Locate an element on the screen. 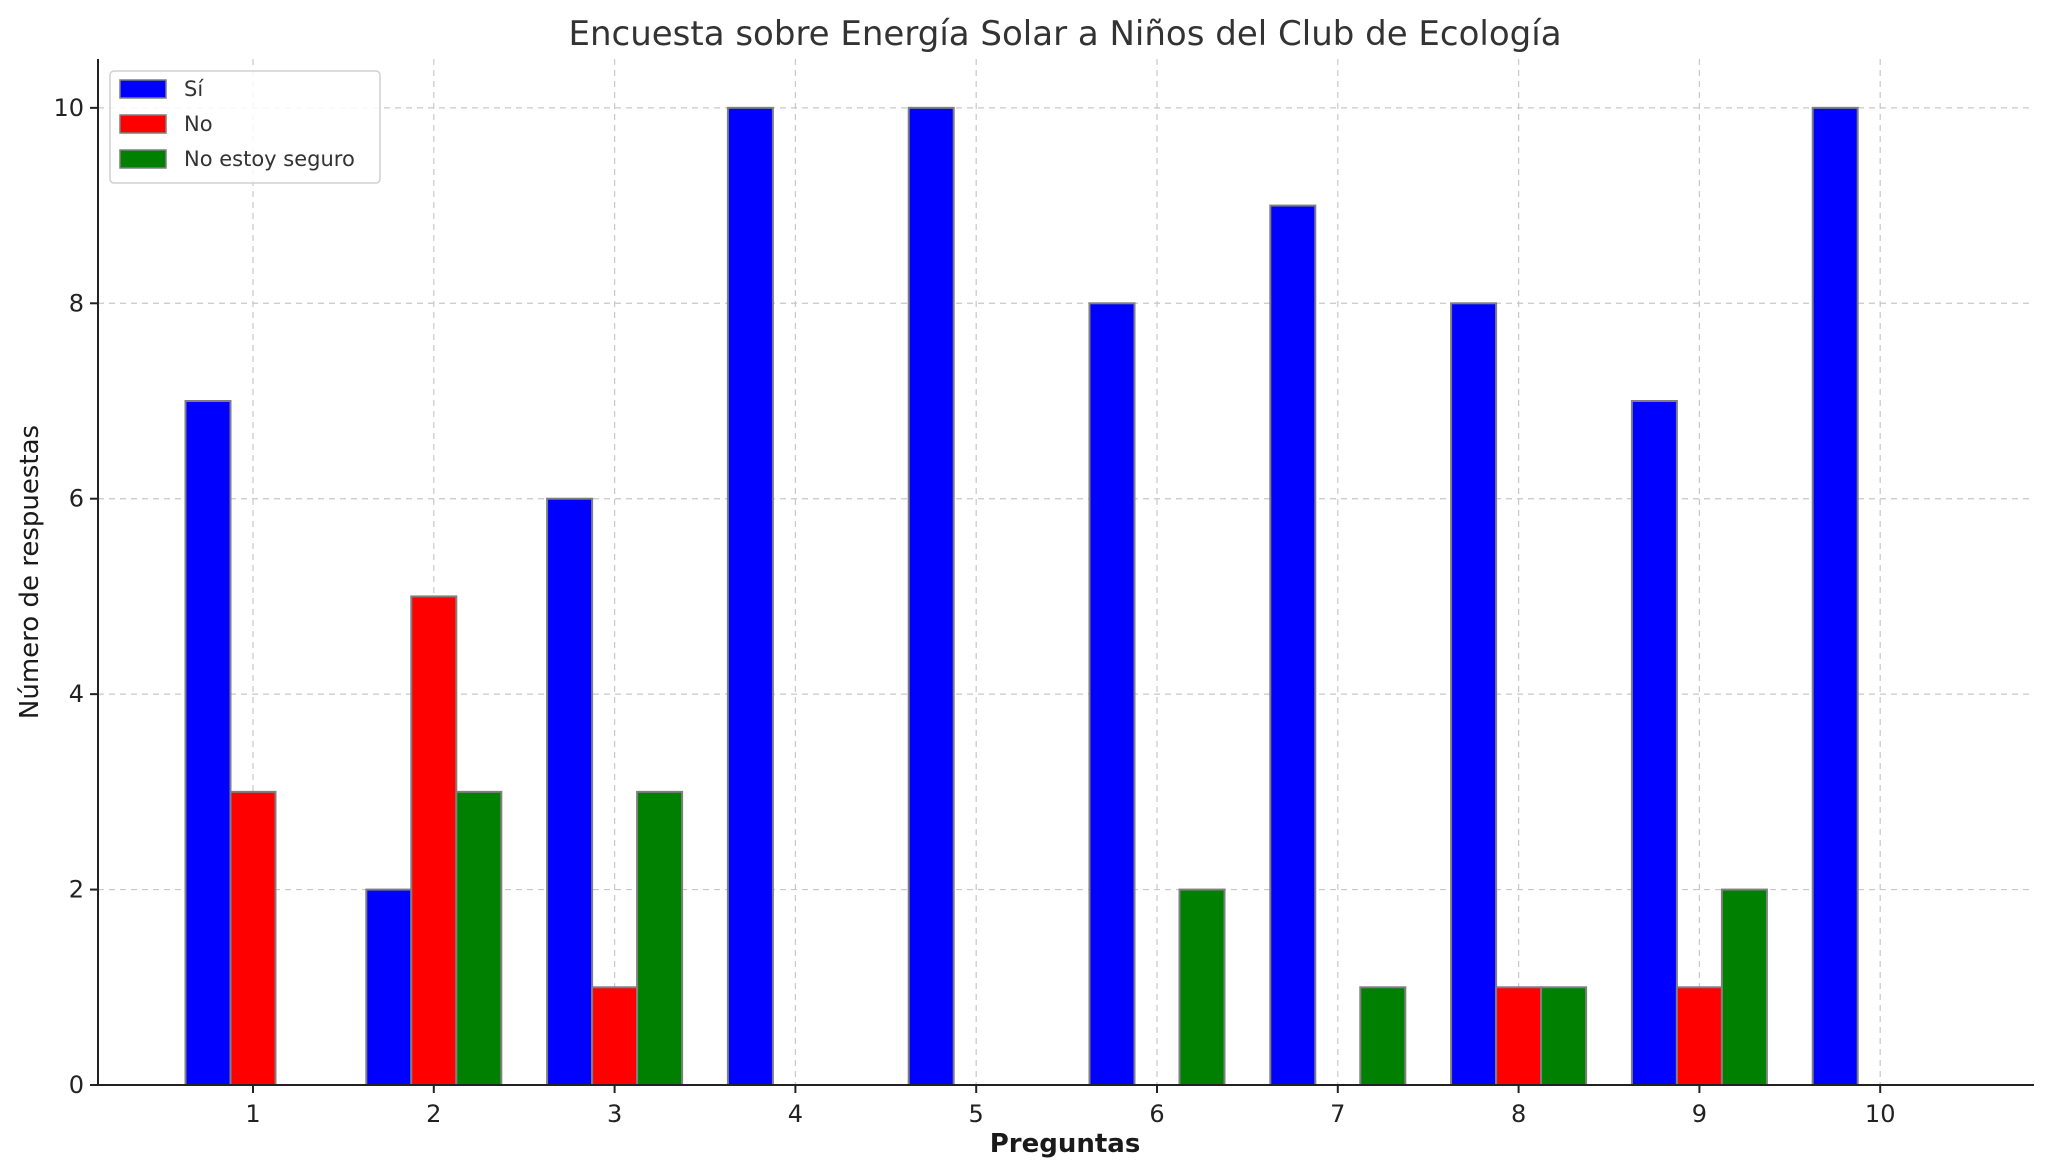 The height and width of the screenshot is (1173, 2048). legend-items: Sí No No estoy seguro is located at coordinates (237, 124).